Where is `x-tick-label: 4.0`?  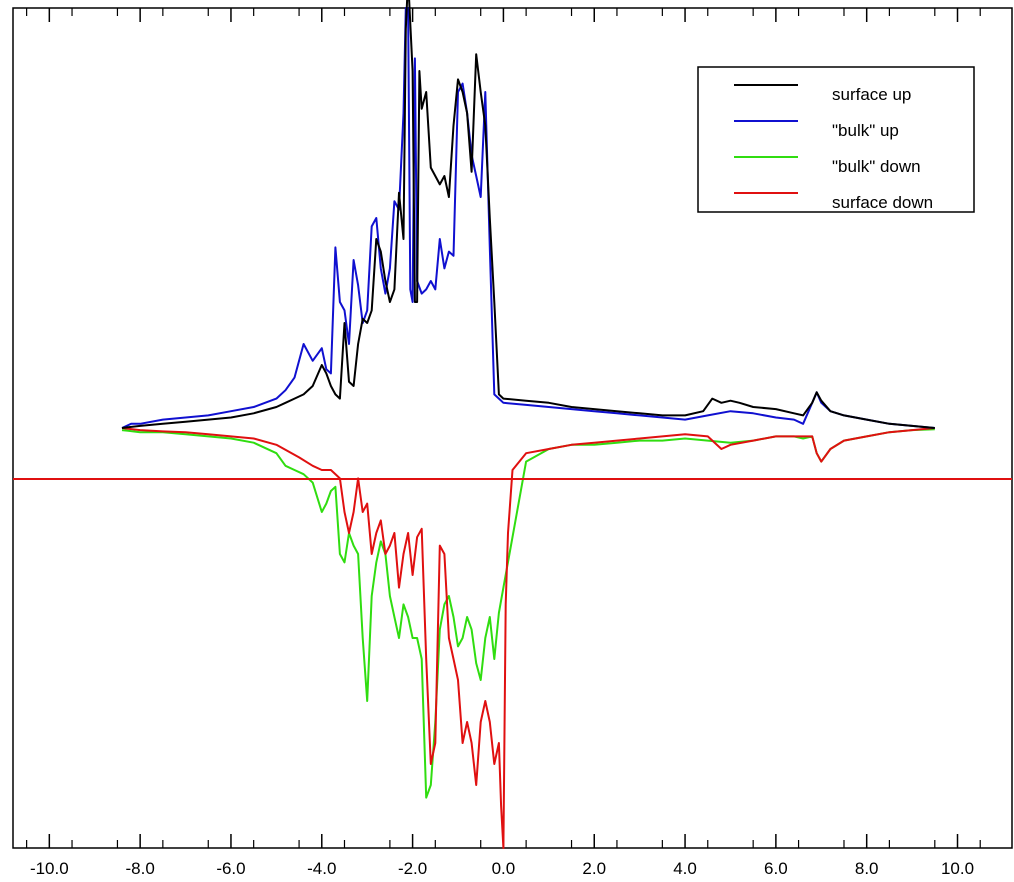
x-tick-label: 4.0 is located at coordinates (685, 868).